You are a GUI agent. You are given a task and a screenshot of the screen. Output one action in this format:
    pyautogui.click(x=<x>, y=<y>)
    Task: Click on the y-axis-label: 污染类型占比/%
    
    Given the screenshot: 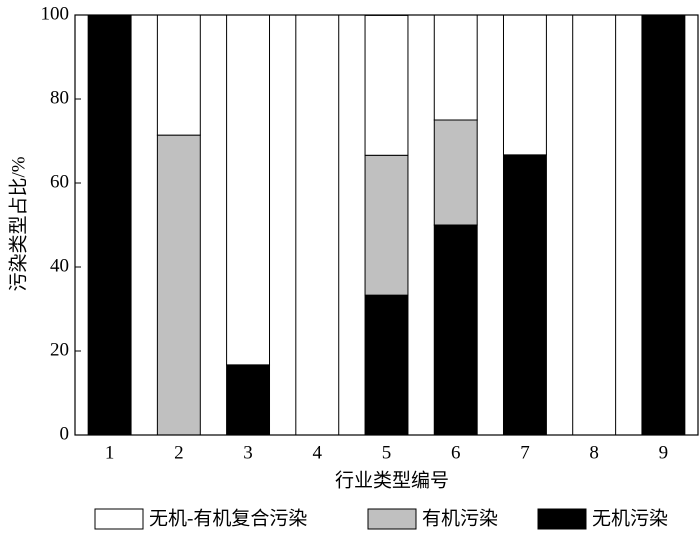 What is the action you would take?
    pyautogui.click(x=18, y=223)
    